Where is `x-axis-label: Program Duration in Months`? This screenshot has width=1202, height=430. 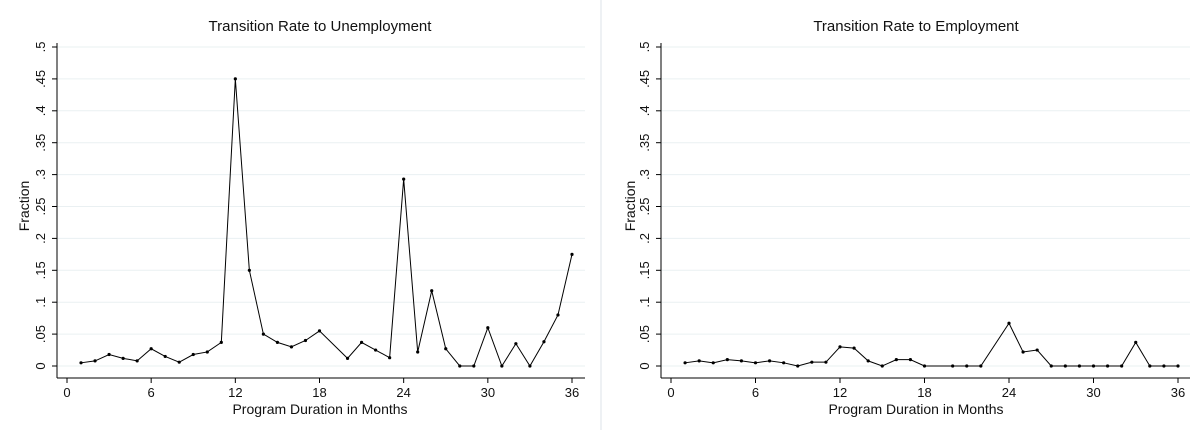
x-axis-label: Program Duration in Months is located at coordinates (319, 409).